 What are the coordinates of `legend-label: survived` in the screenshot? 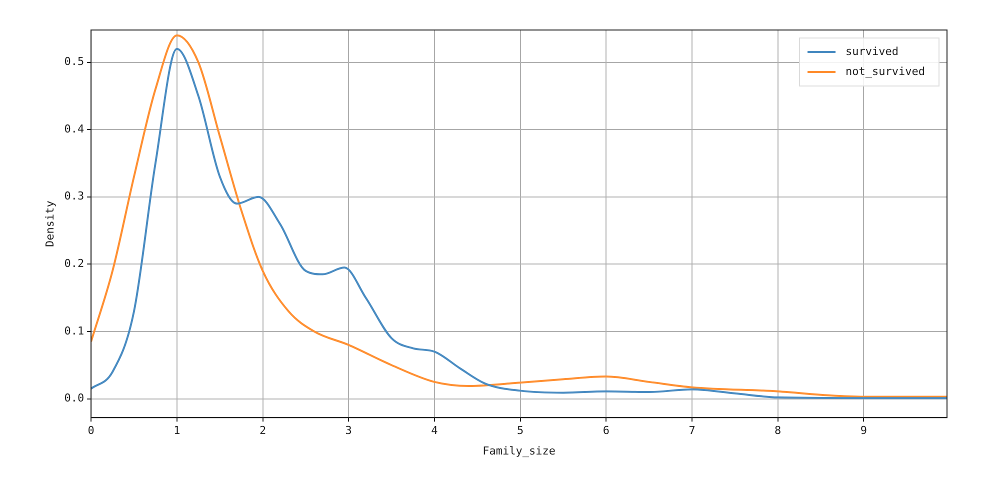 It's located at (872, 51).